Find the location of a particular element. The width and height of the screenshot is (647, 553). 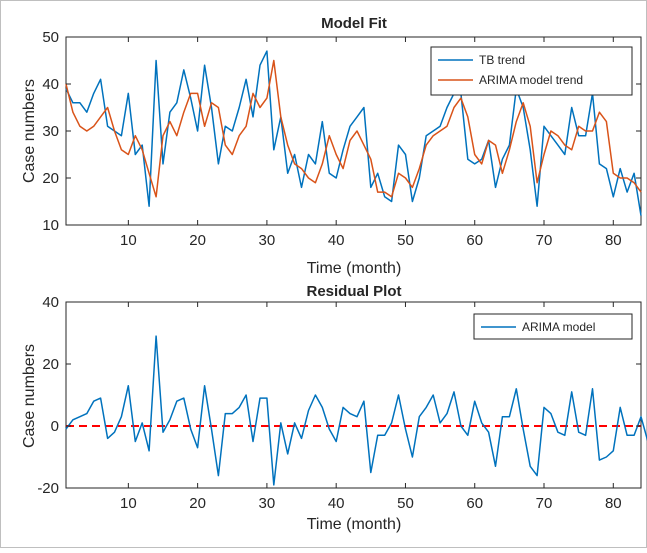

model-fit-xtick-label: 10 is located at coordinates (128, 240).